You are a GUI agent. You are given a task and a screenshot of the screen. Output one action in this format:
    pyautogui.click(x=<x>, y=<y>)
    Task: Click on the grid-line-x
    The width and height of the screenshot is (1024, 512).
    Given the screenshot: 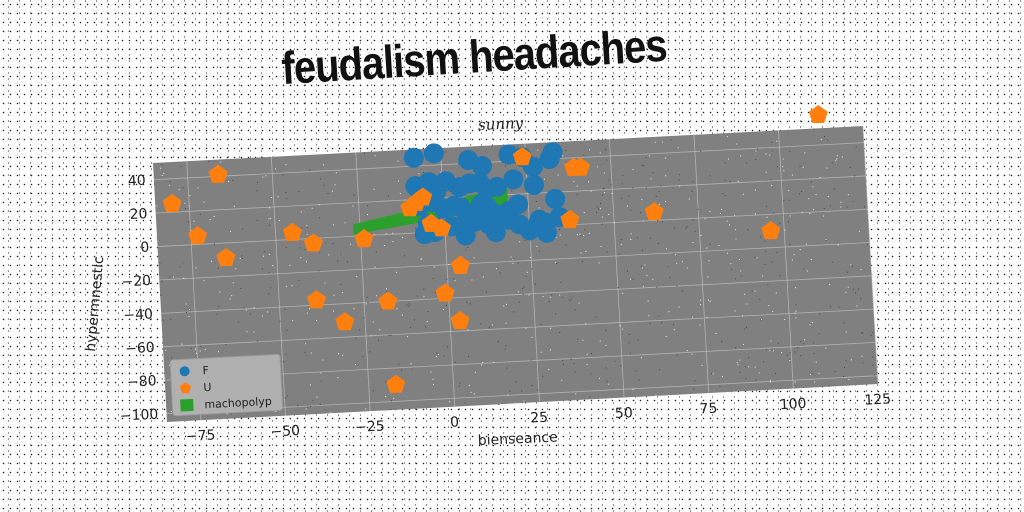 What is the action you would take?
    pyautogui.click(x=786, y=259)
    